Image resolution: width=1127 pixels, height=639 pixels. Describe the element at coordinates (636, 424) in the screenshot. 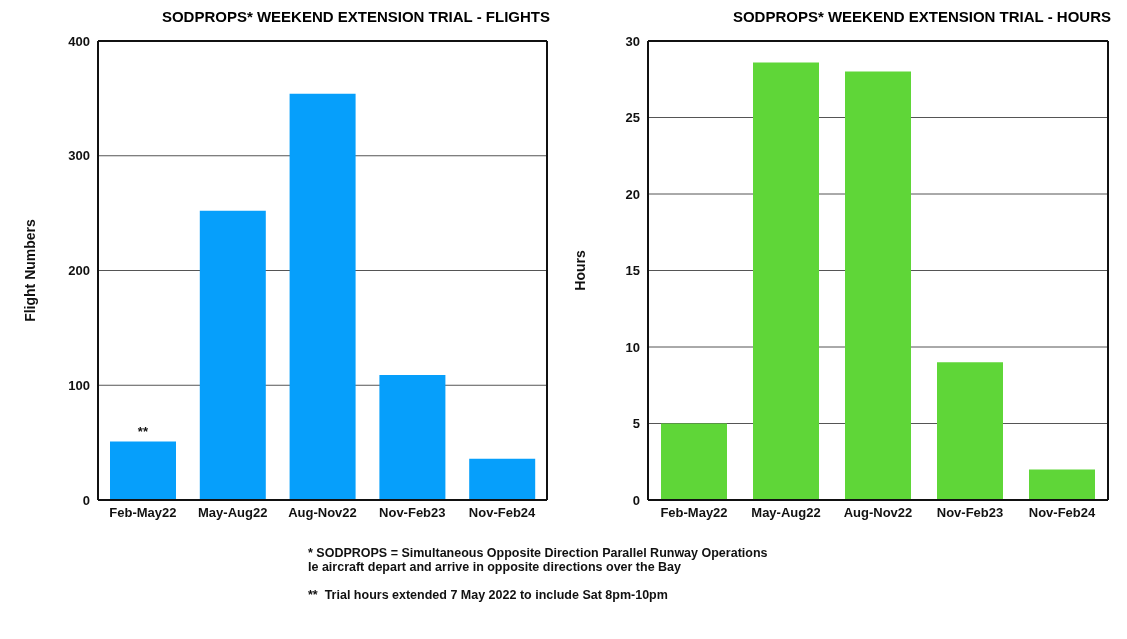

I see `y-tick-label: 5` at that location.